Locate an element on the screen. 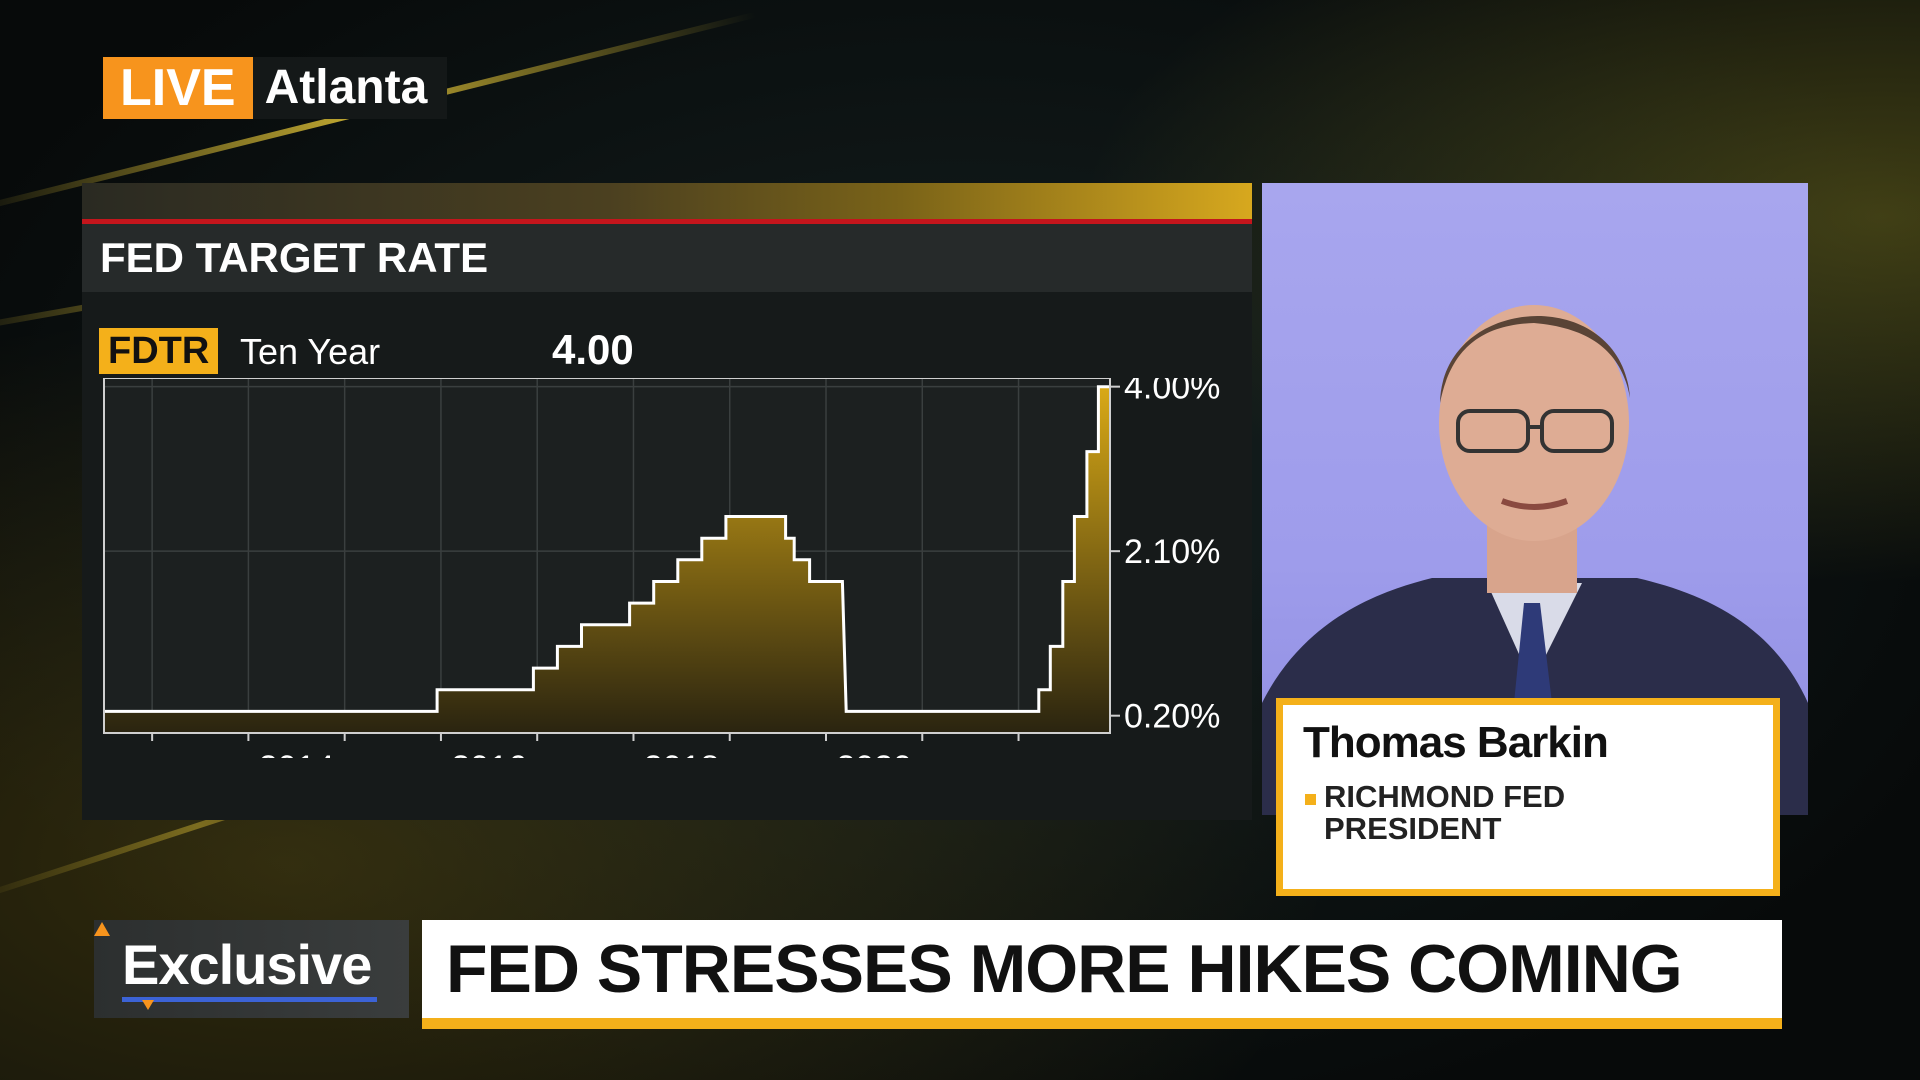 This screenshot has height=1080, width=1920. y-tick-label: 2.10% is located at coordinates (1172, 552).